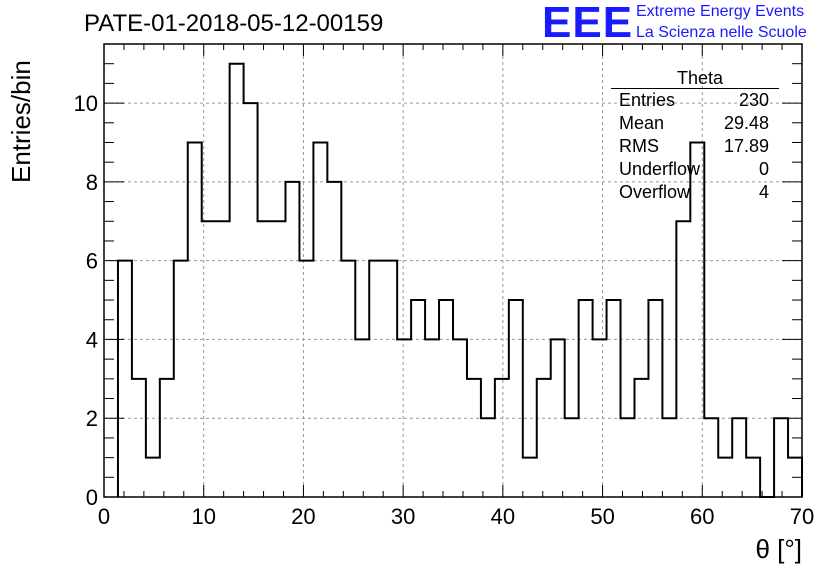 This screenshot has height=572, width=836. What do you see at coordinates (503, 516) in the screenshot?
I see `x-tick-label: 40` at bounding box center [503, 516].